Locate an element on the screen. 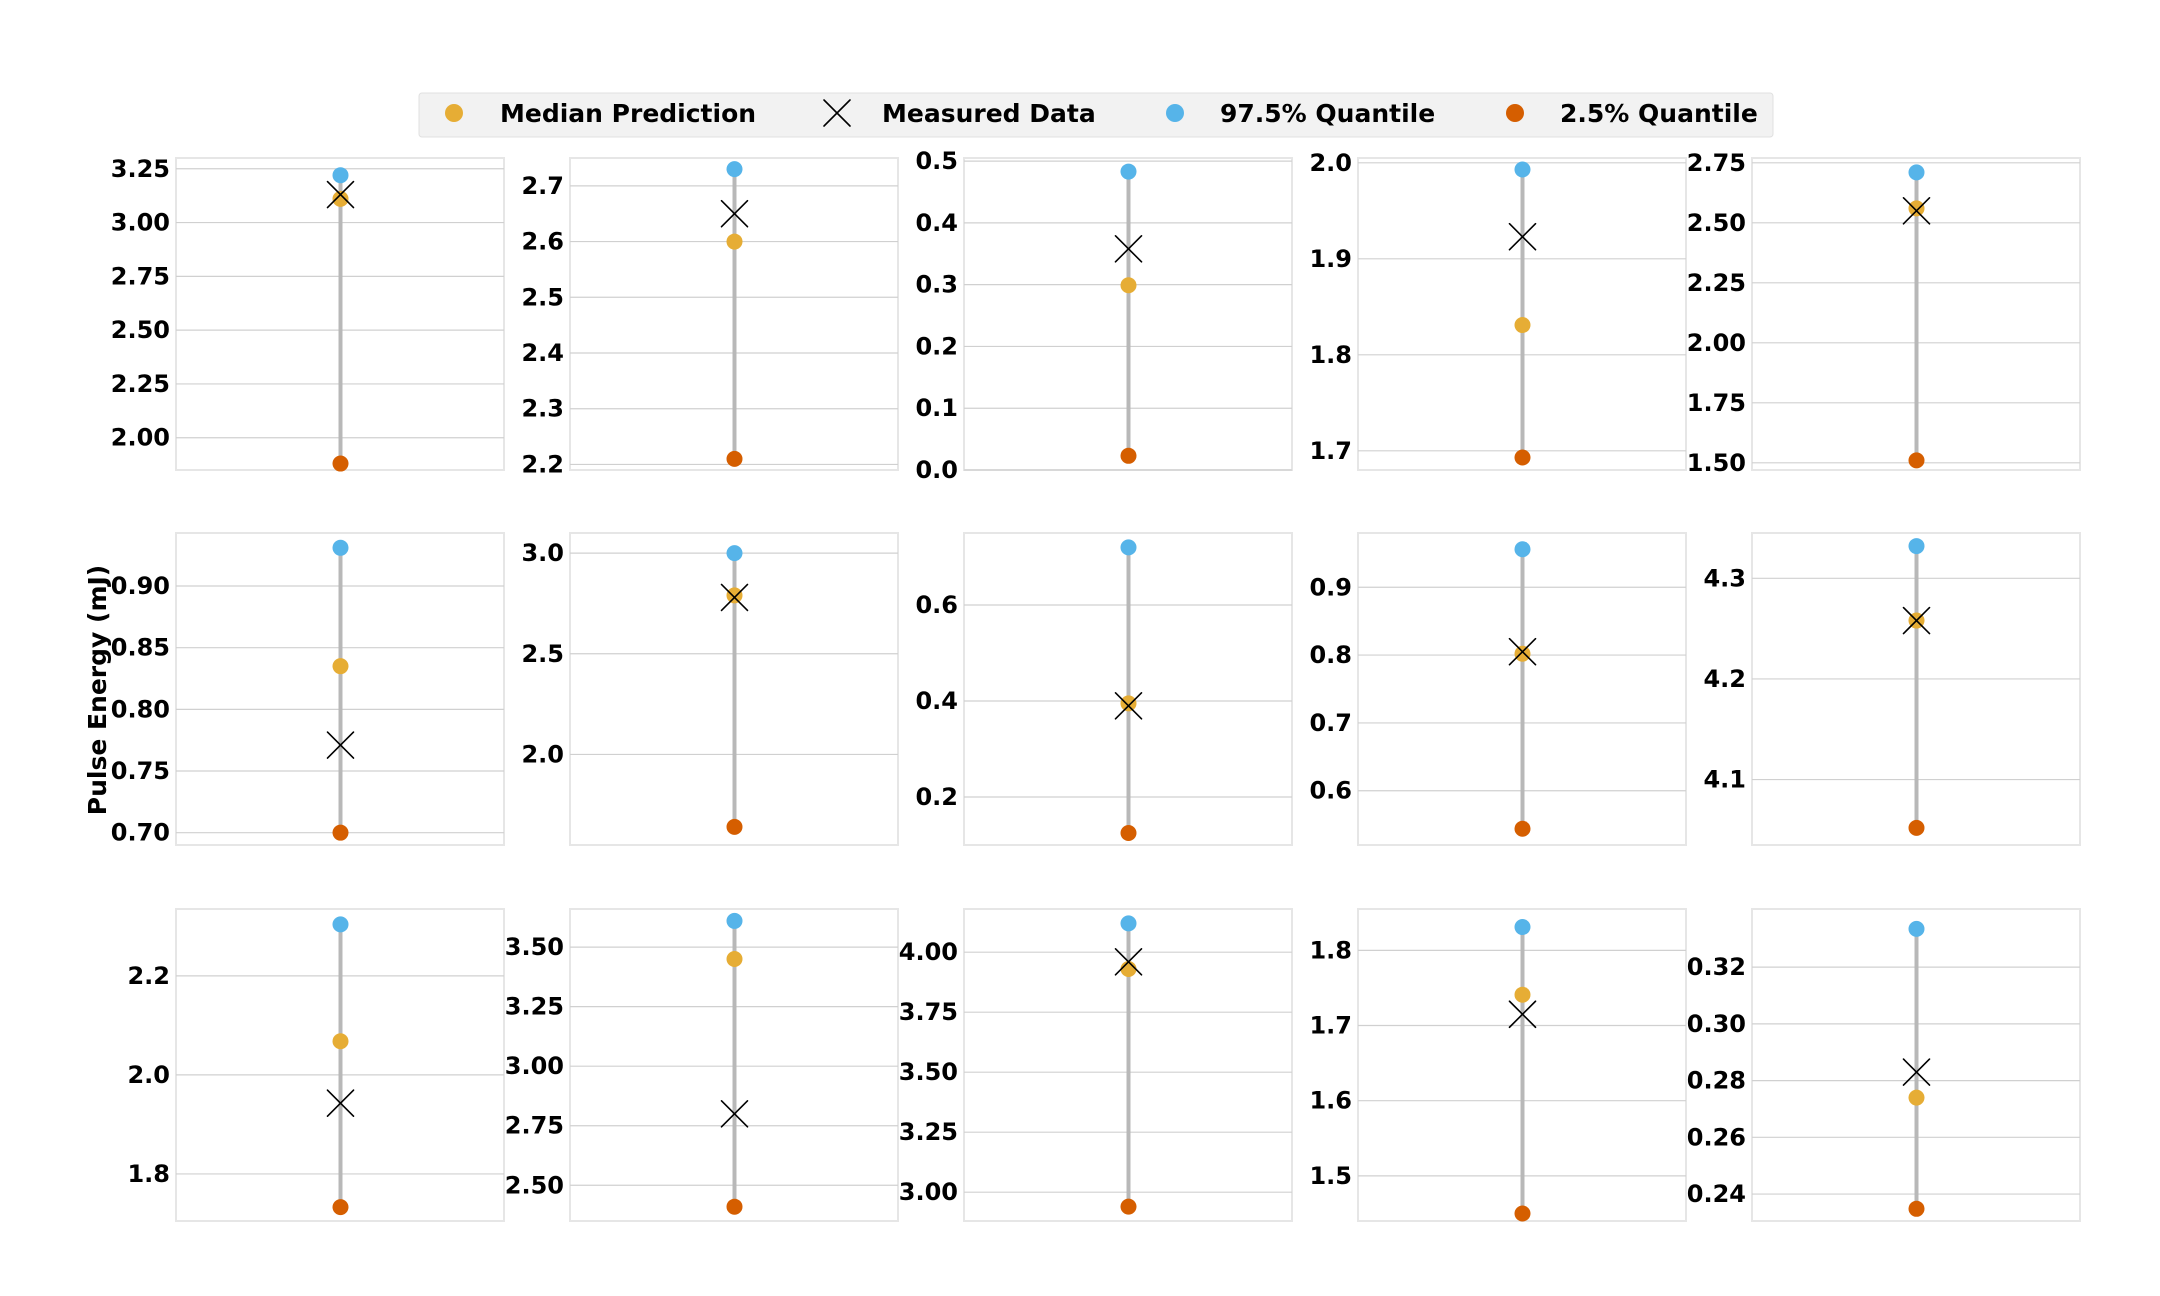 The height and width of the screenshot is (1296, 2160). panel-2: 2.2 2.3 2.4 2.5 2.6 2.7 is located at coordinates (710, 317).